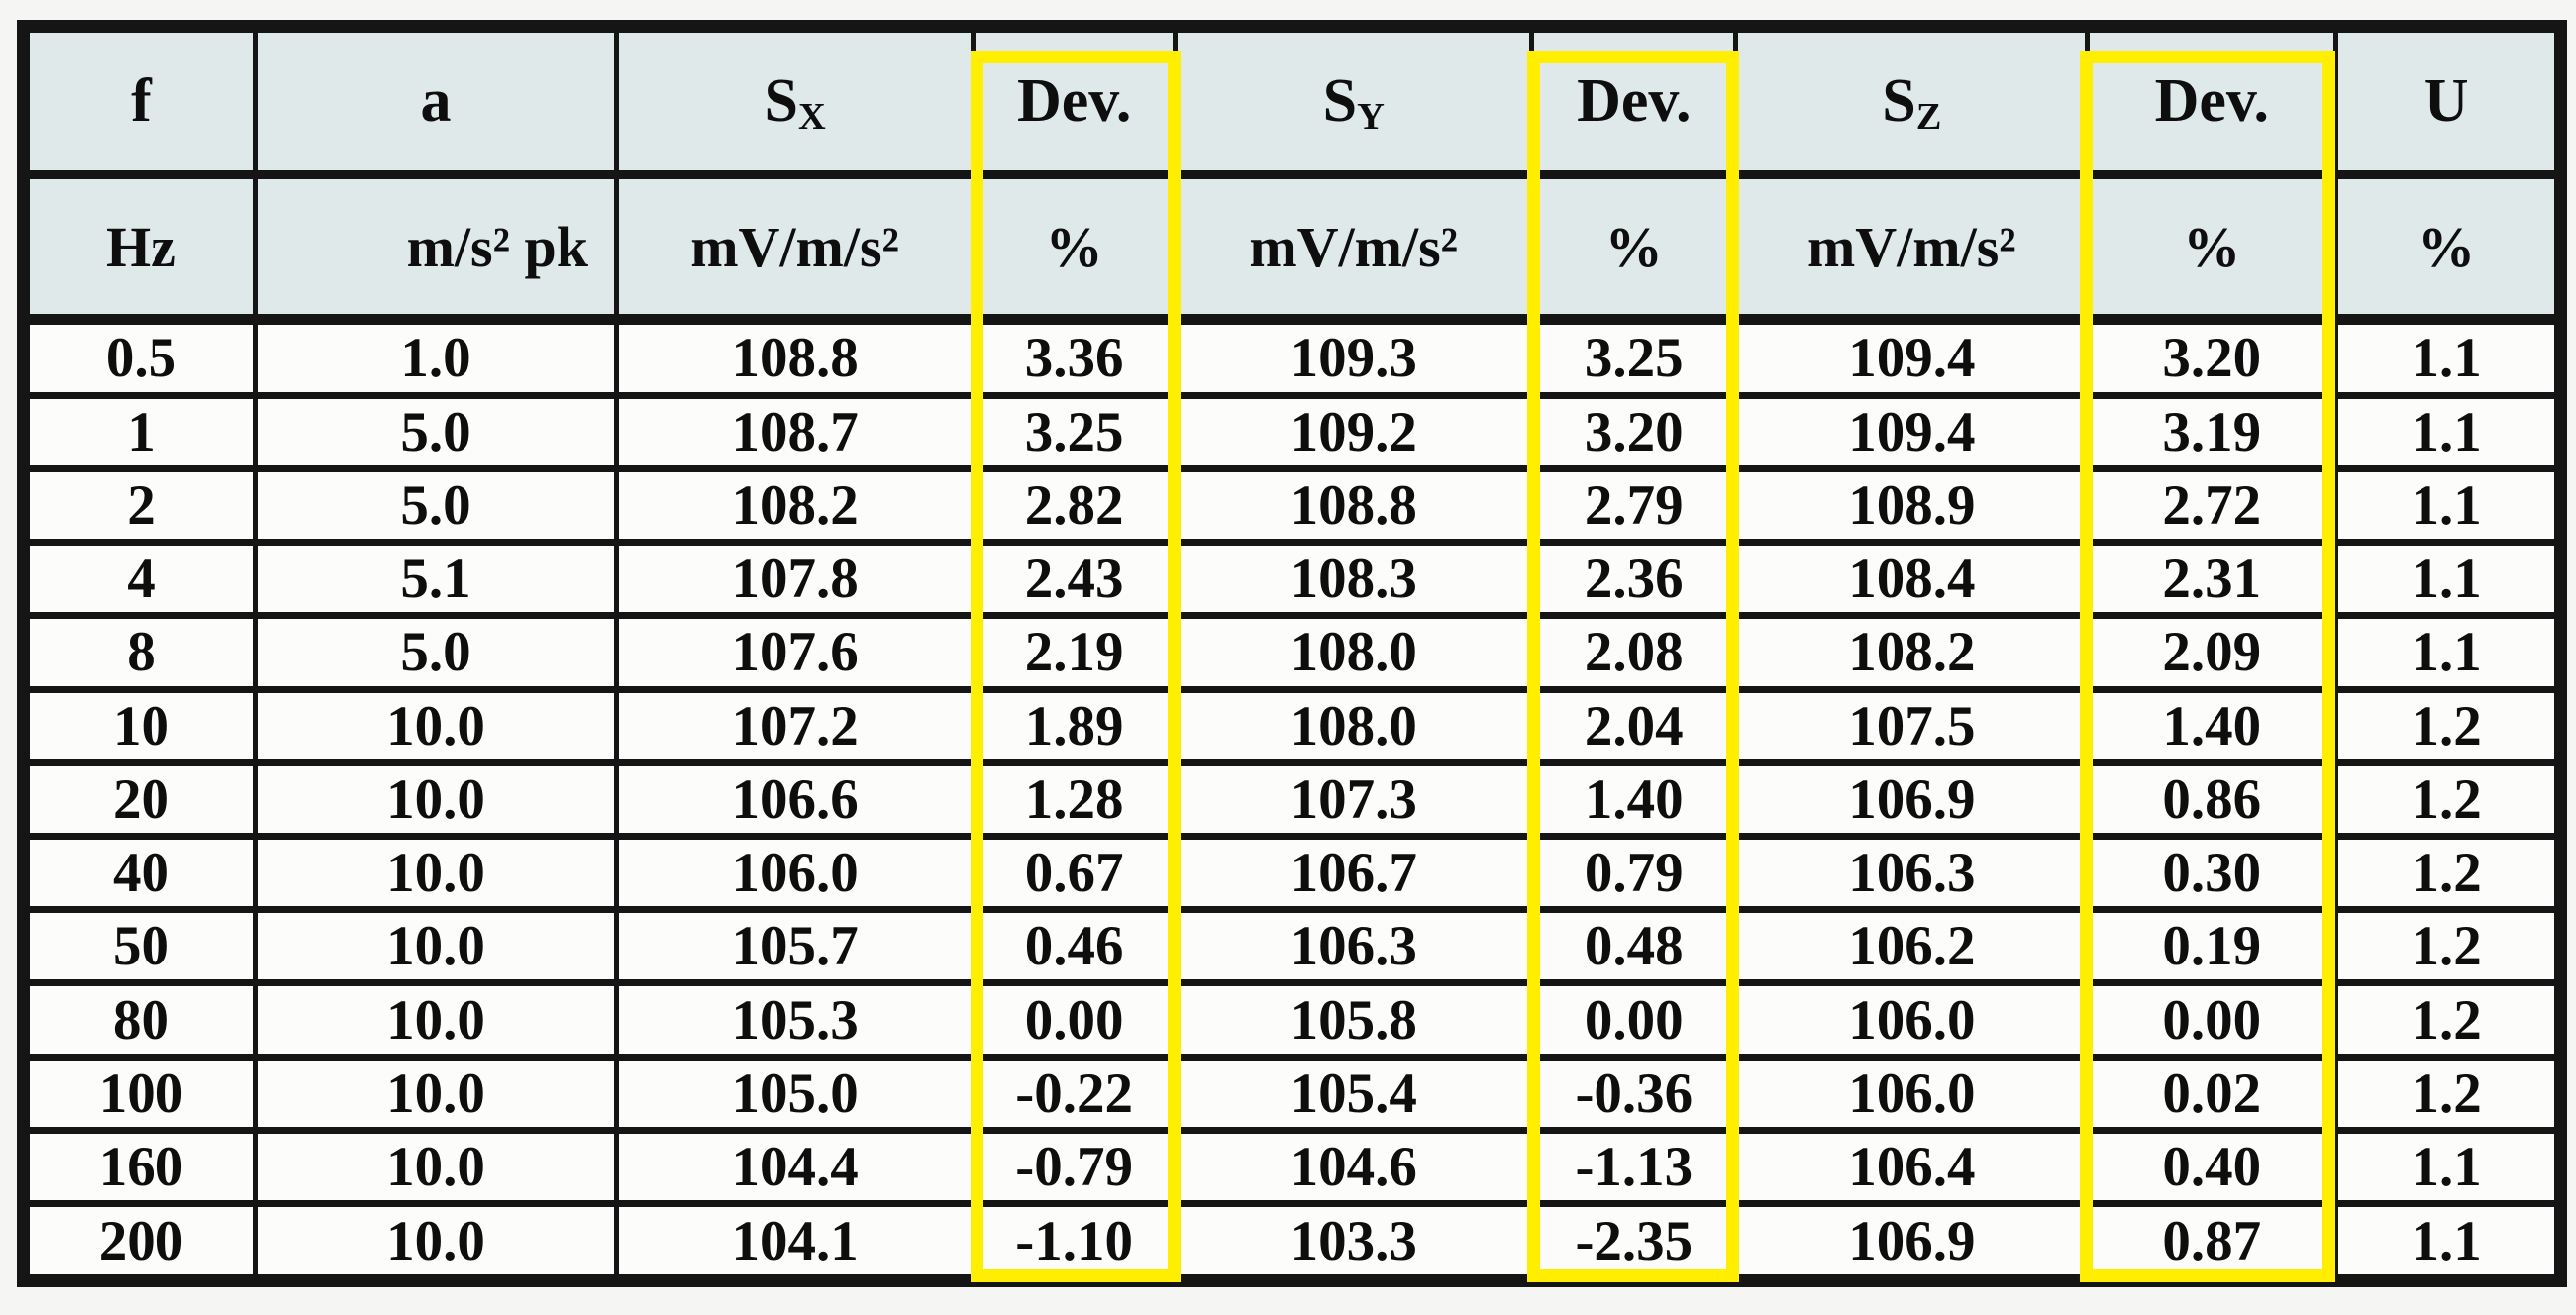  Describe the element at coordinates (1354, 505) in the screenshot. I see `cell-sy: 108.8` at that location.